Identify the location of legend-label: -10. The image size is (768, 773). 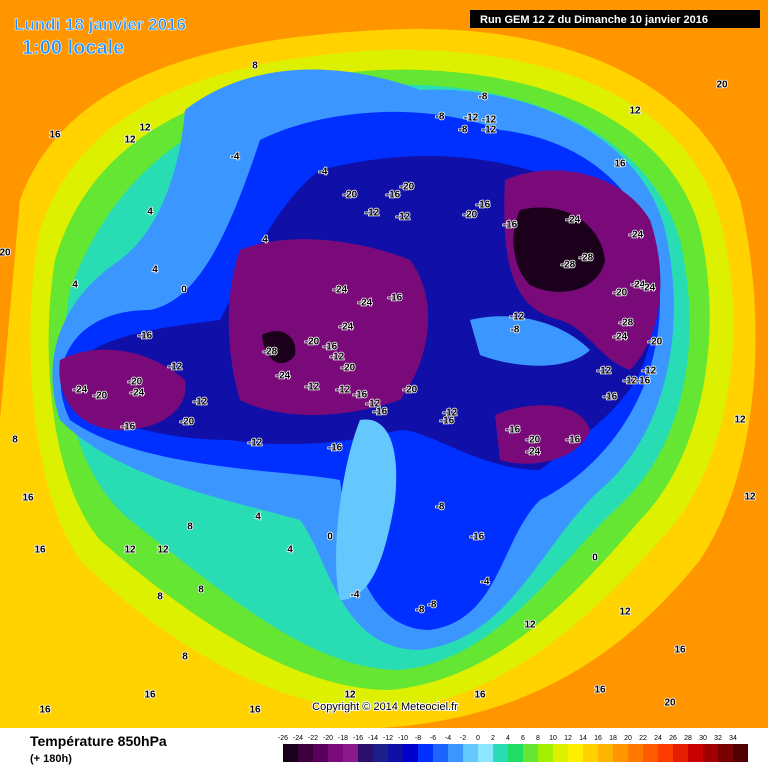
(403, 738).